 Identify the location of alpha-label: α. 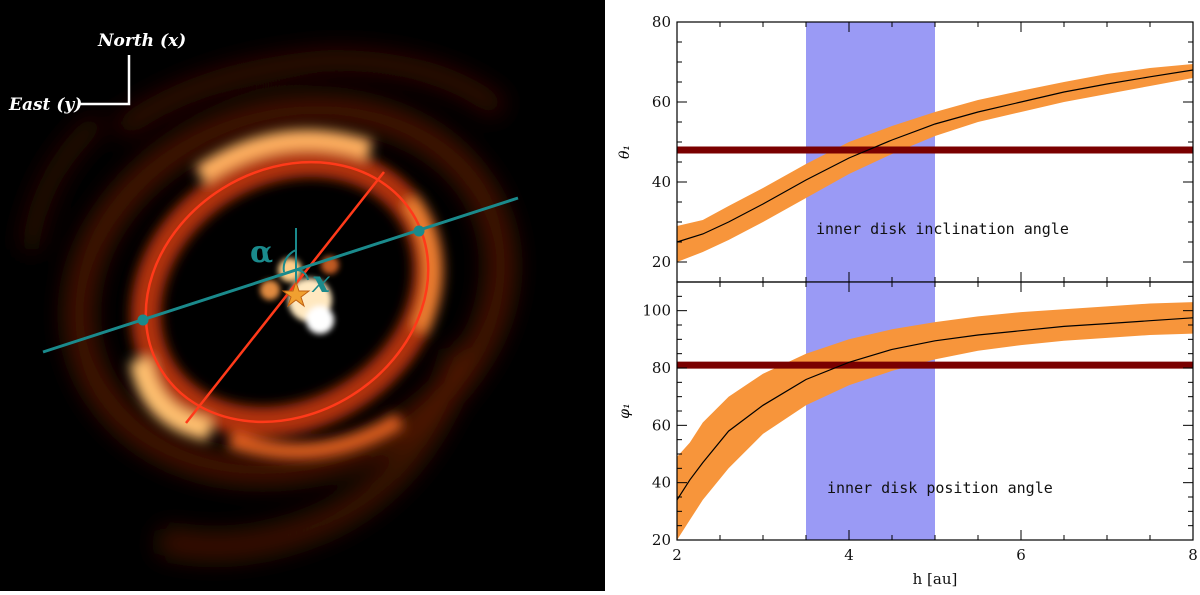
(261, 252).